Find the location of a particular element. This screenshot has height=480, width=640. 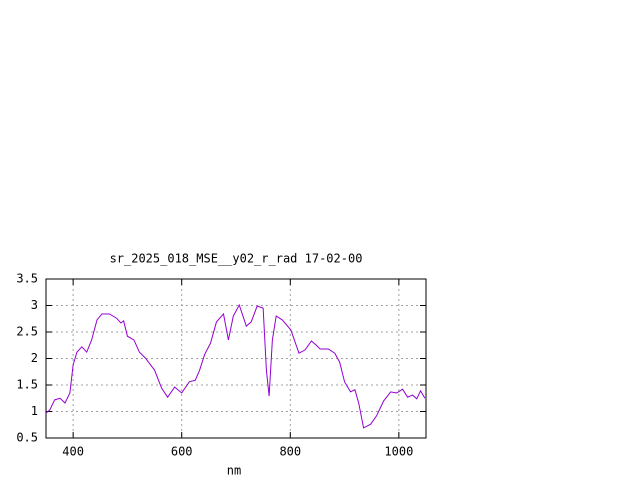

chart-title: sr_2025_018_MSE__y02_r_rad 17-02-00 is located at coordinates (236, 259).